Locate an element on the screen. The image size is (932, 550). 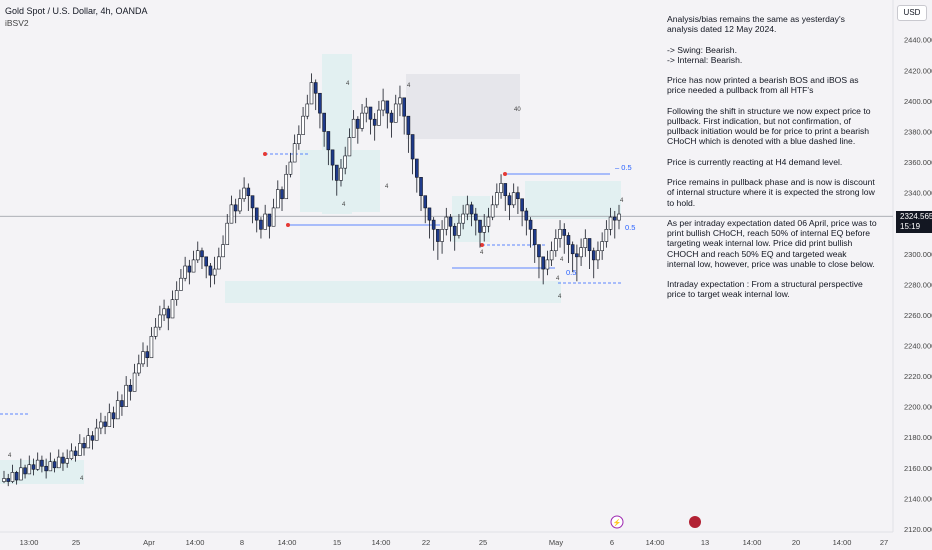
x-tick-label: 6 is located at coordinates (612, 542).